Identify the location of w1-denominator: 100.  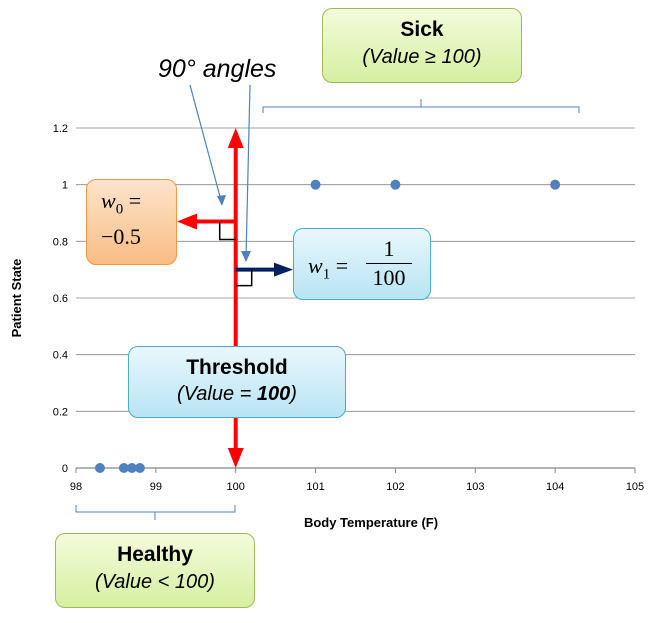
(389, 277).